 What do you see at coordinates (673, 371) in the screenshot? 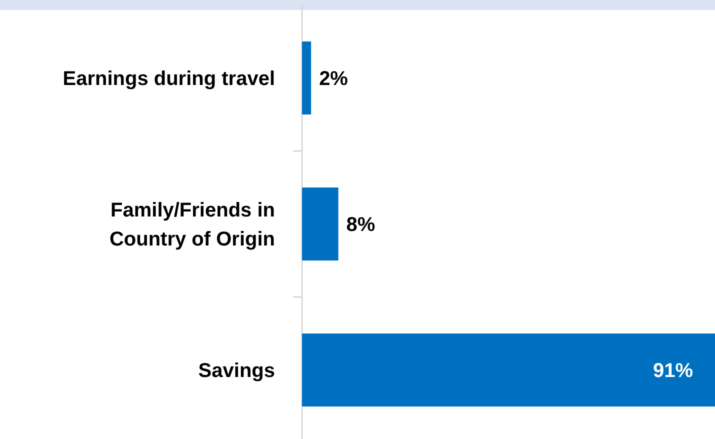
I see `data-label: 91%` at bounding box center [673, 371].